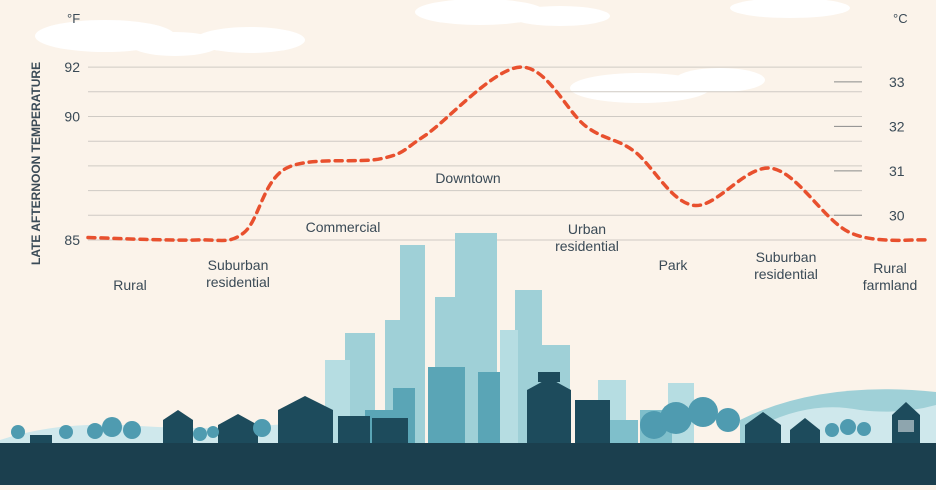 Image resolution: width=936 pixels, height=490 pixels. What do you see at coordinates (72, 67) in the screenshot?
I see `left-tick-label: 92` at bounding box center [72, 67].